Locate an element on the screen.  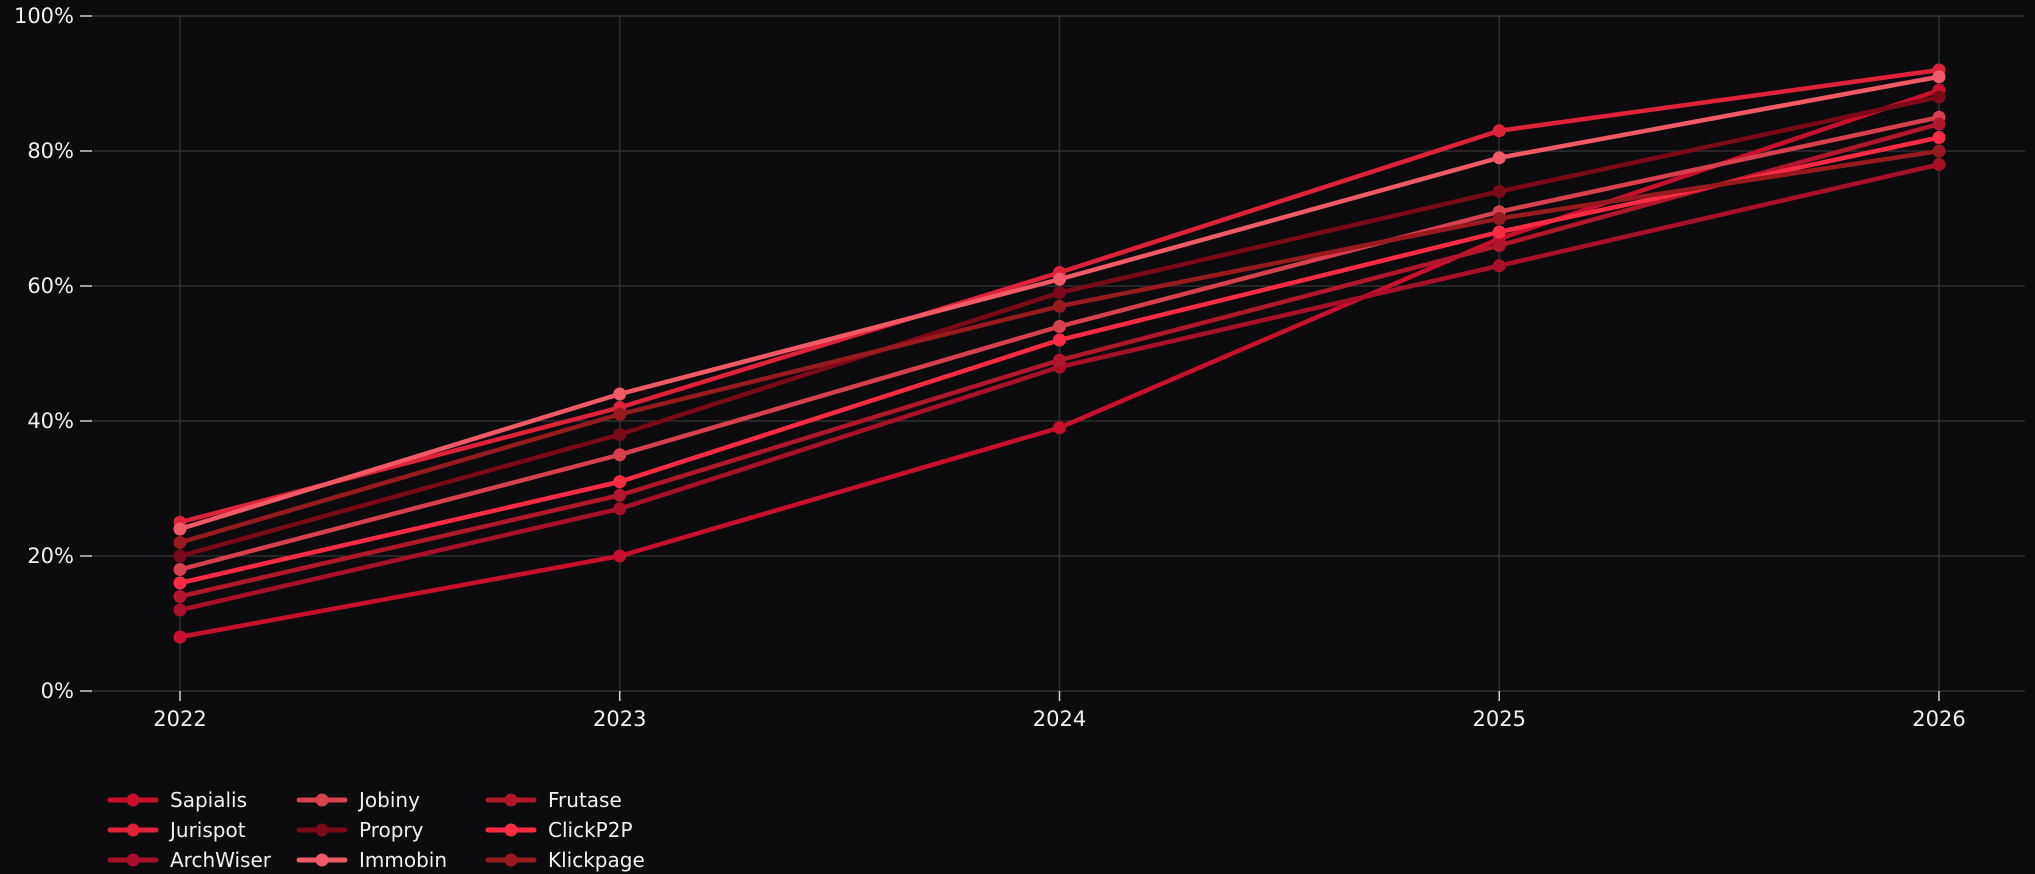
y-tick-label: 60% is located at coordinates (50, 286).